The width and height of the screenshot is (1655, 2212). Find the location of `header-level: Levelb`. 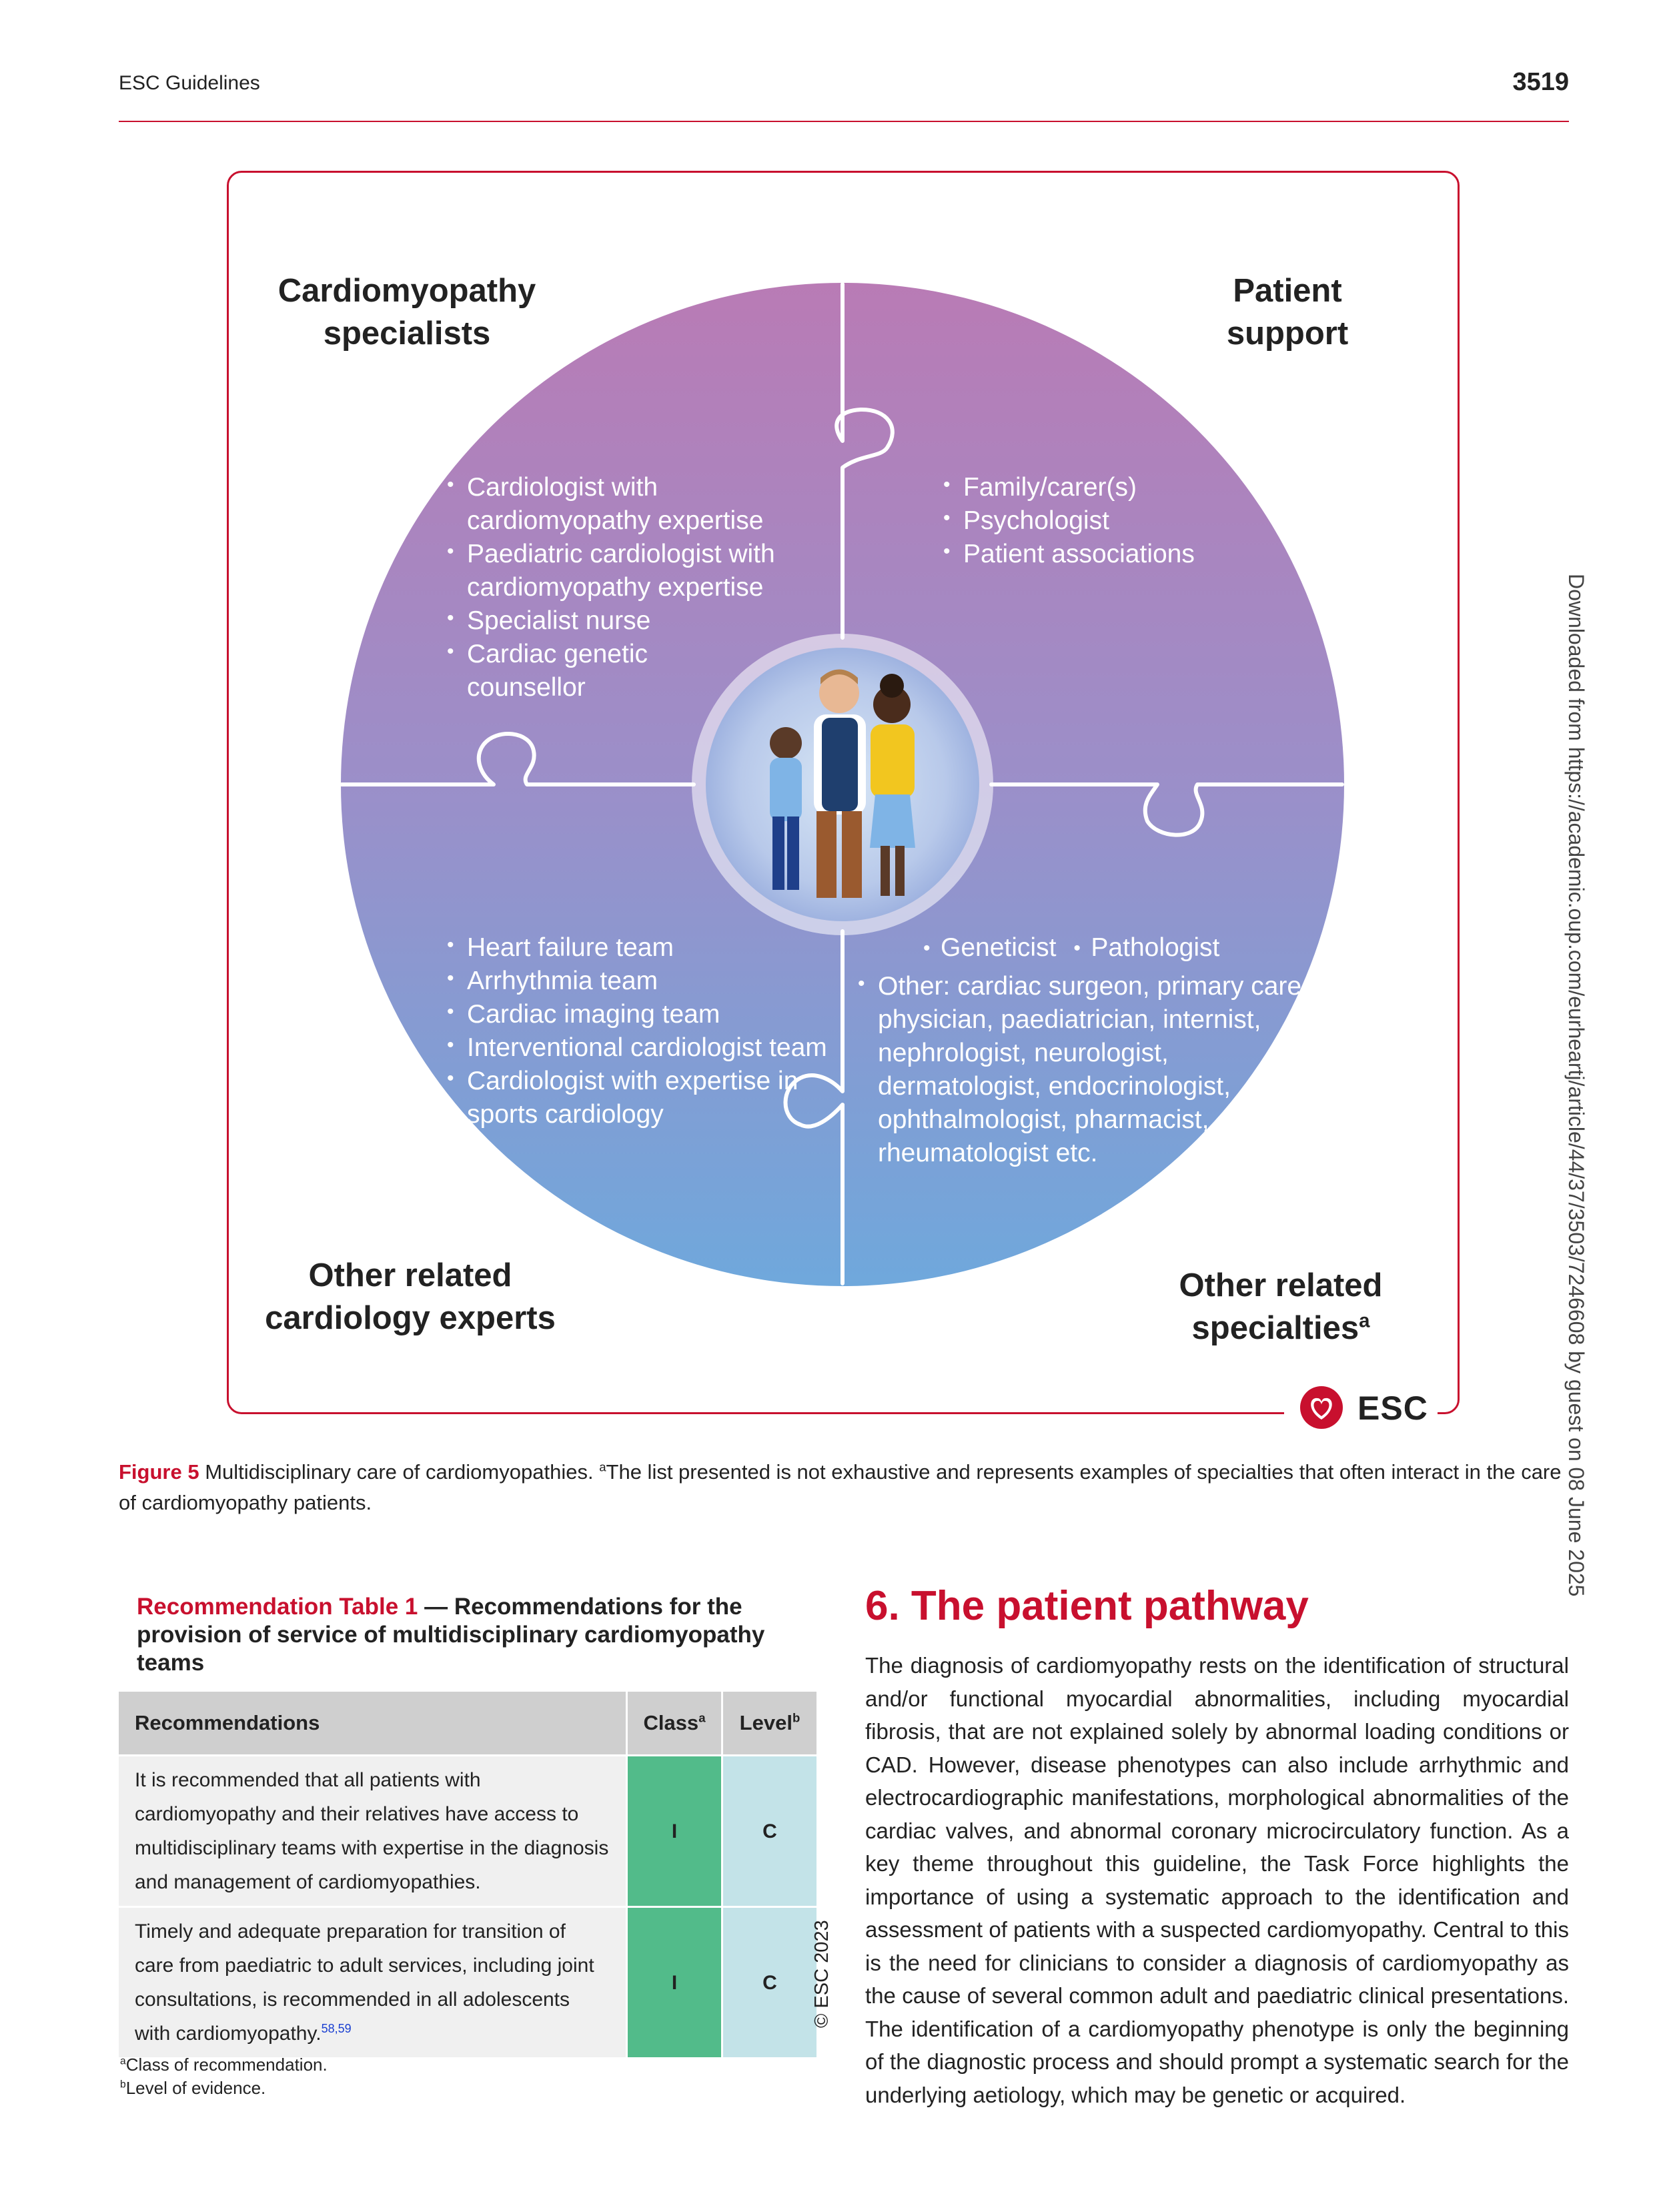

header-level: Levelb is located at coordinates (768, 1723).